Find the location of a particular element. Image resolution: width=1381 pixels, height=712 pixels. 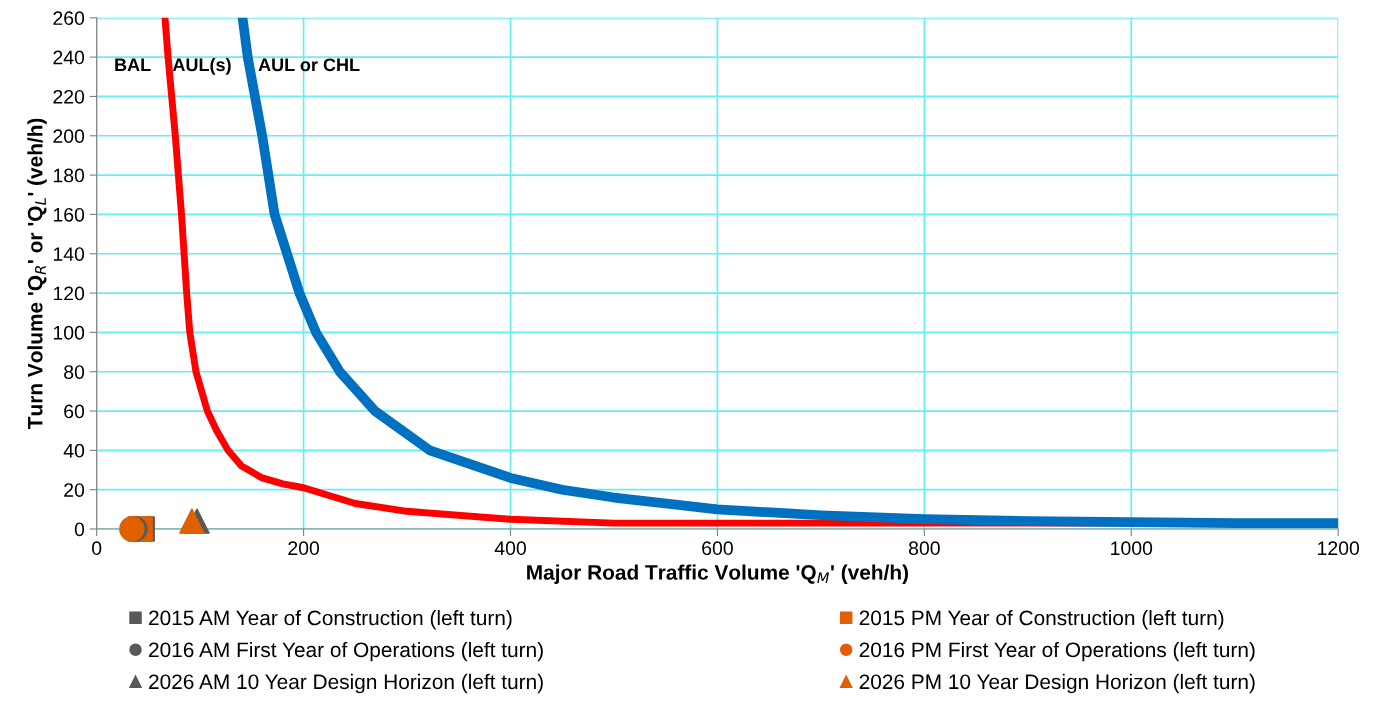

y-tick-label: 80 is located at coordinates (74, 372).